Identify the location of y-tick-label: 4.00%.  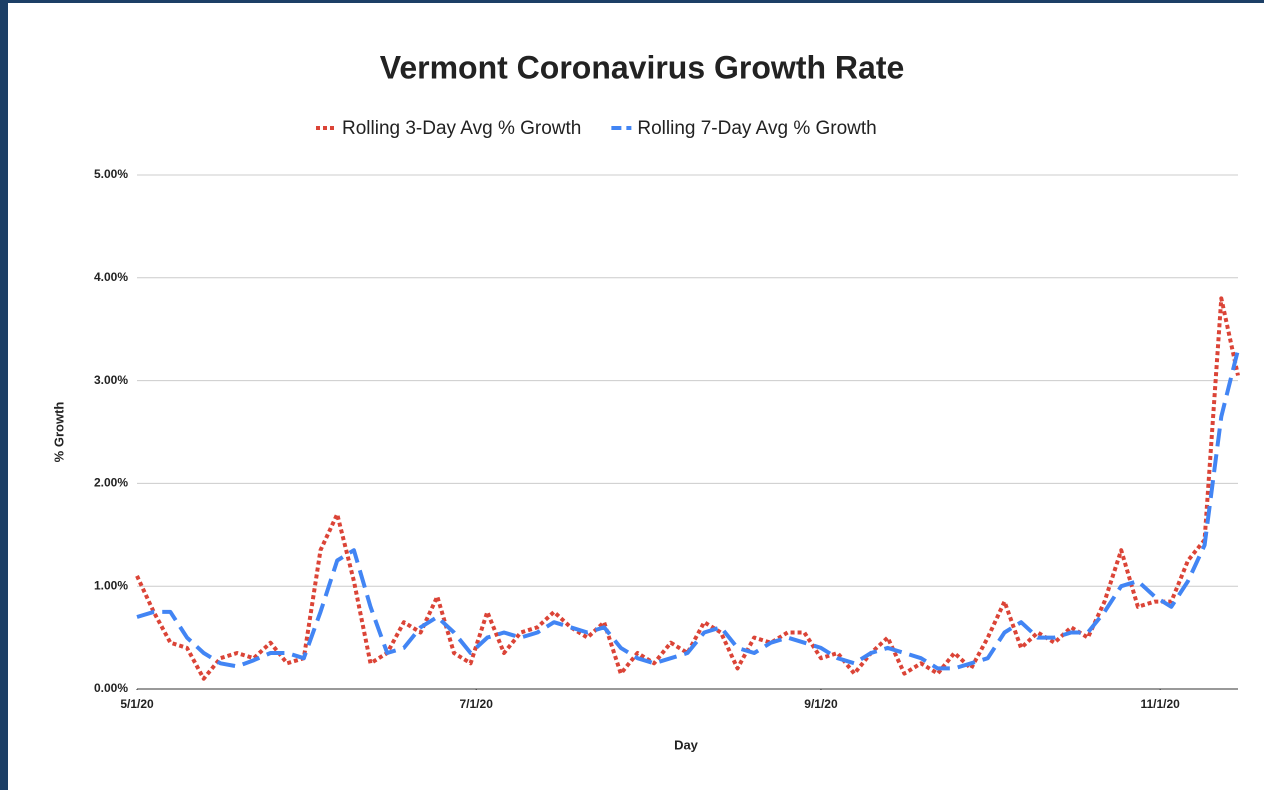
(111, 277).